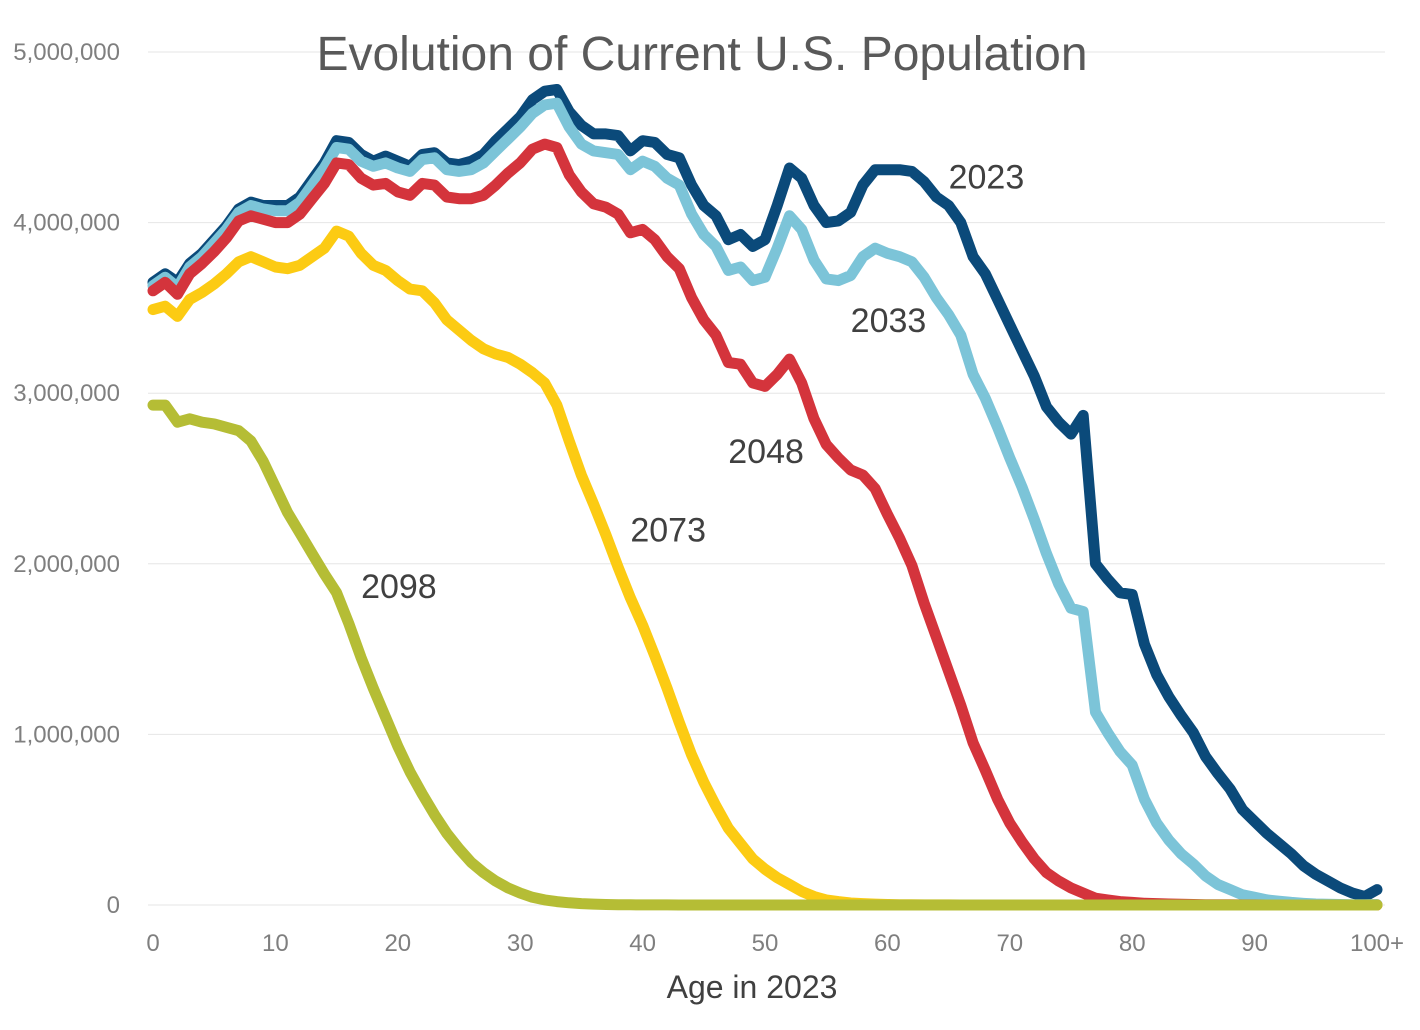 The image size is (1420, 1030). What do you see at coordinates (152, 943) in the screenshot?
I see `x-tick-label: 0` at bounding box center [152, 943].